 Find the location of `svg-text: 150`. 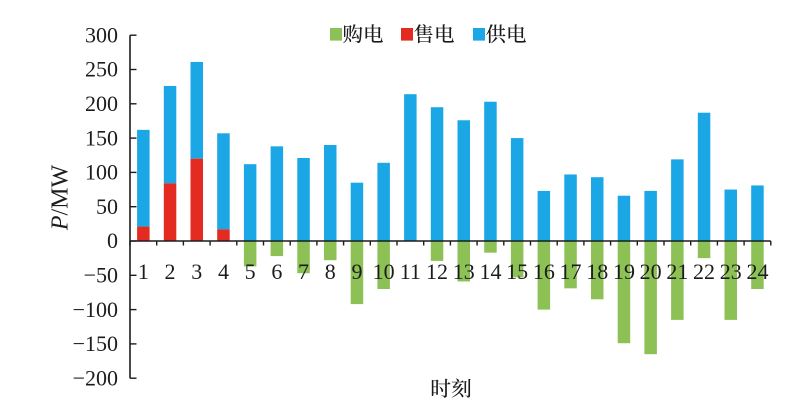

svg-text: 150 is located at coordinates (101, 137).